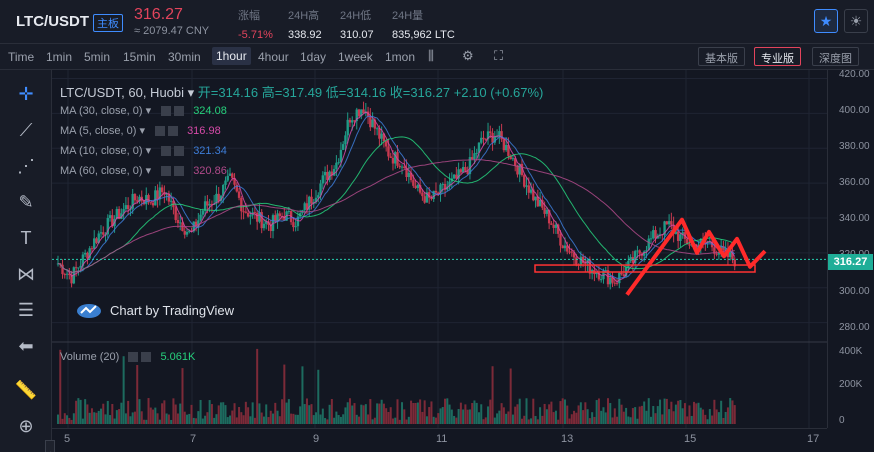 The image size is (874, 452). What do you see at coordinates (97, 57) in the screenshot?
I see `tf-5min: 5min` at bounding box center [97, 57].